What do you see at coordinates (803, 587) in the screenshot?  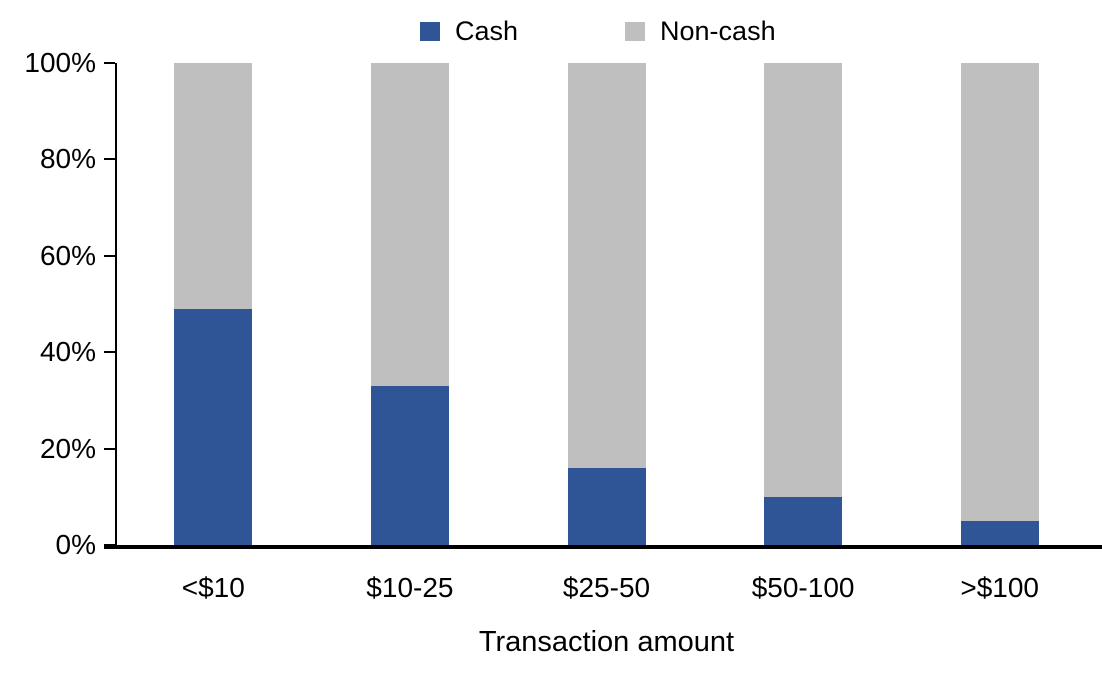 I see `x-category-label: $50-100` at bounding box center [803, 587].